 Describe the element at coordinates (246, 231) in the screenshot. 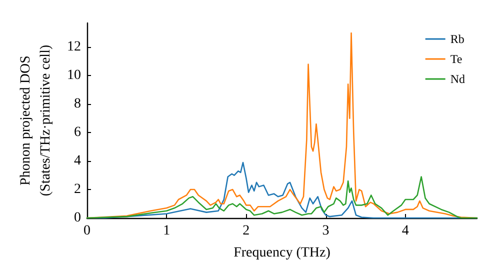

I see `x-tick-label: 2` at that location.